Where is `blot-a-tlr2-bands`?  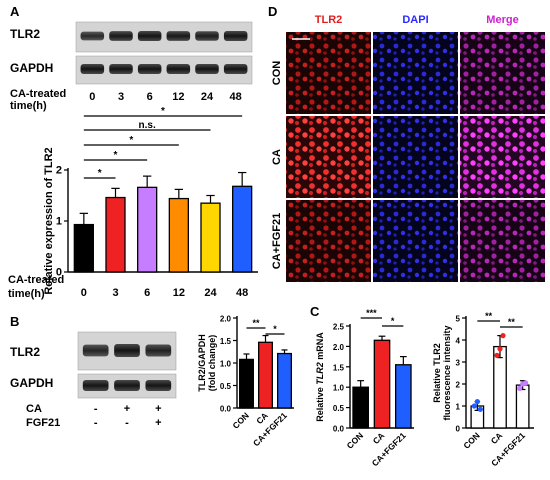
blot-a-tlr2-bands is located at coordinates (164, 36).